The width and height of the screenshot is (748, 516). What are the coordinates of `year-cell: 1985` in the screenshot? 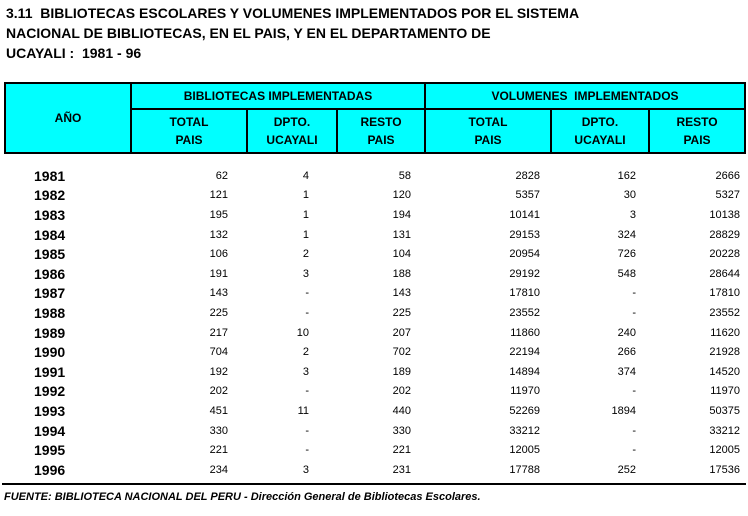 It's located at (50, 254).